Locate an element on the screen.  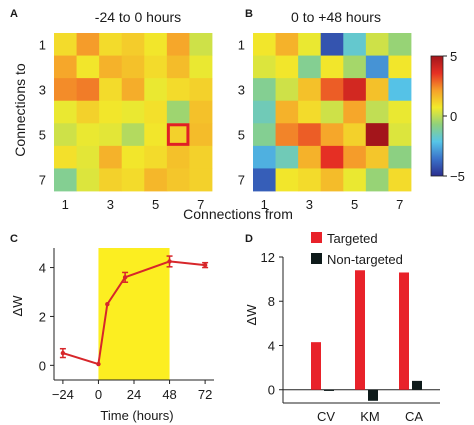
colorbar-gradient is located at coordinates (437, 116).